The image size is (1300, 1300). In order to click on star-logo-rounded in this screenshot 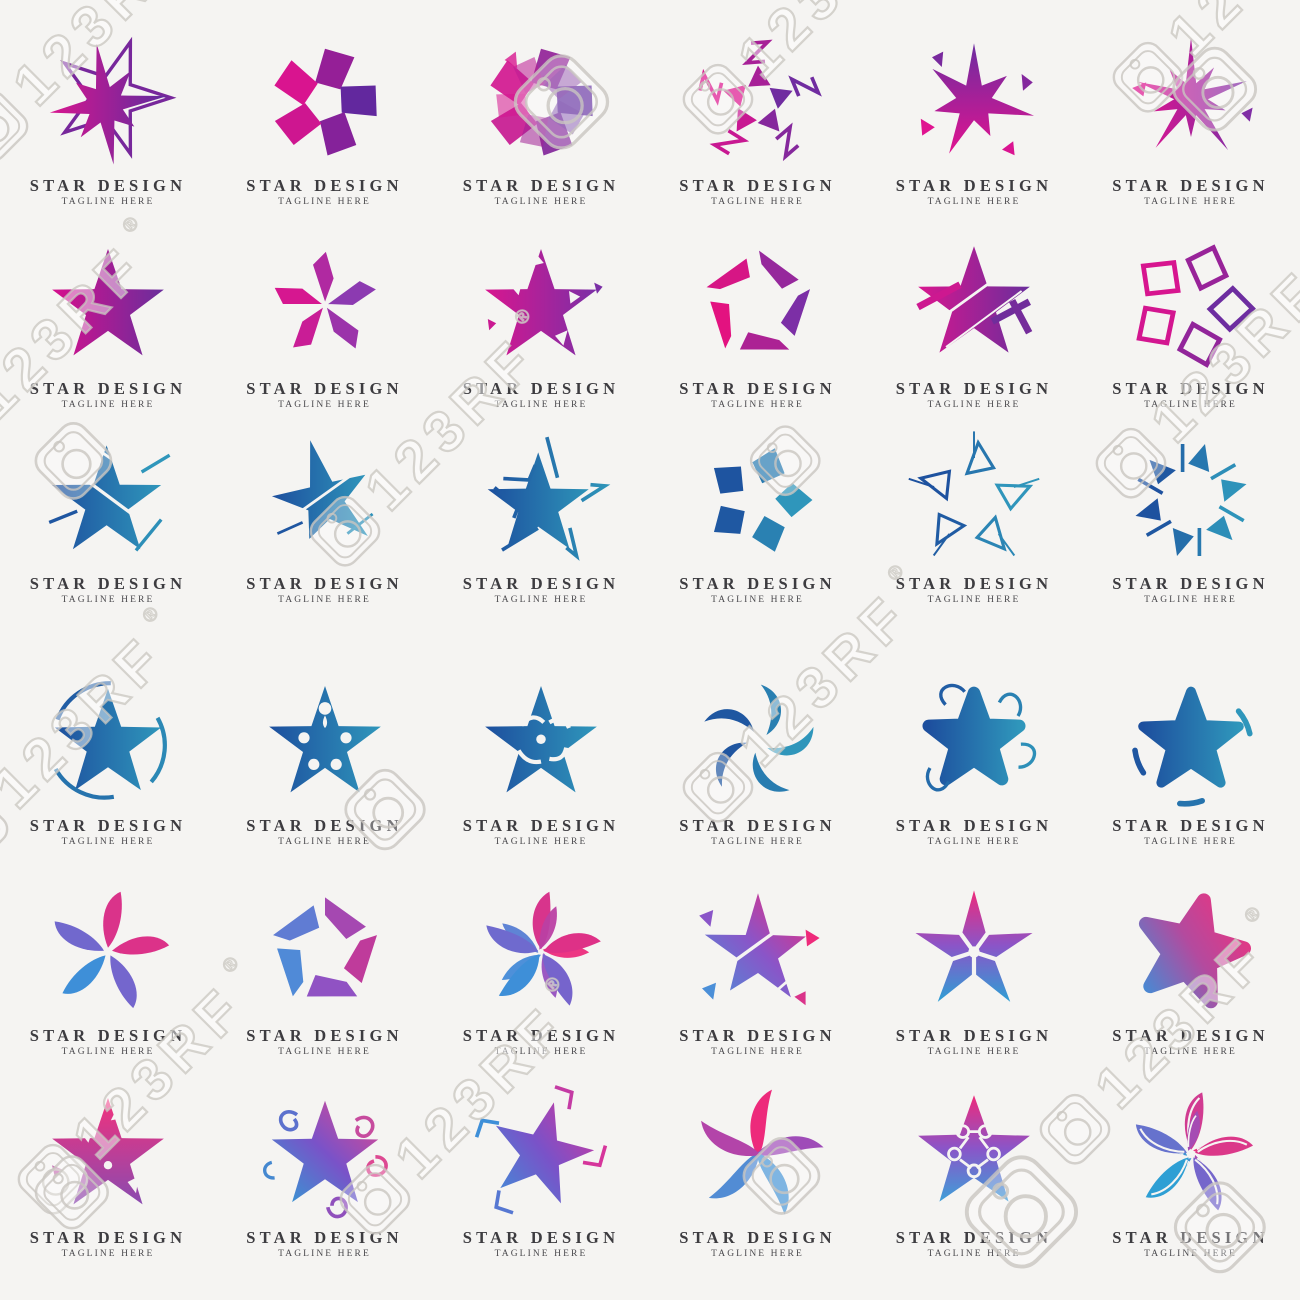, I will do `click(1191, 741)`.